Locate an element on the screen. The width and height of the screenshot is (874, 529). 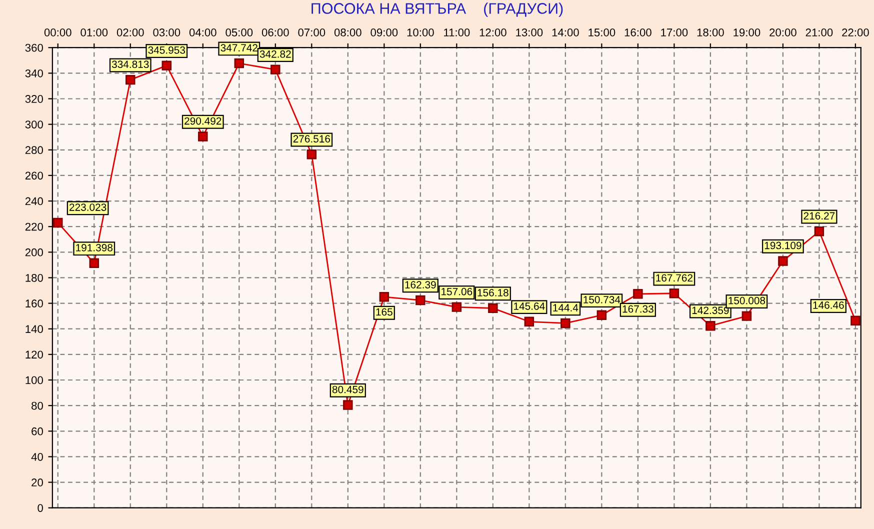
y-tick-label: 140 is located at coordinates (34, 329).